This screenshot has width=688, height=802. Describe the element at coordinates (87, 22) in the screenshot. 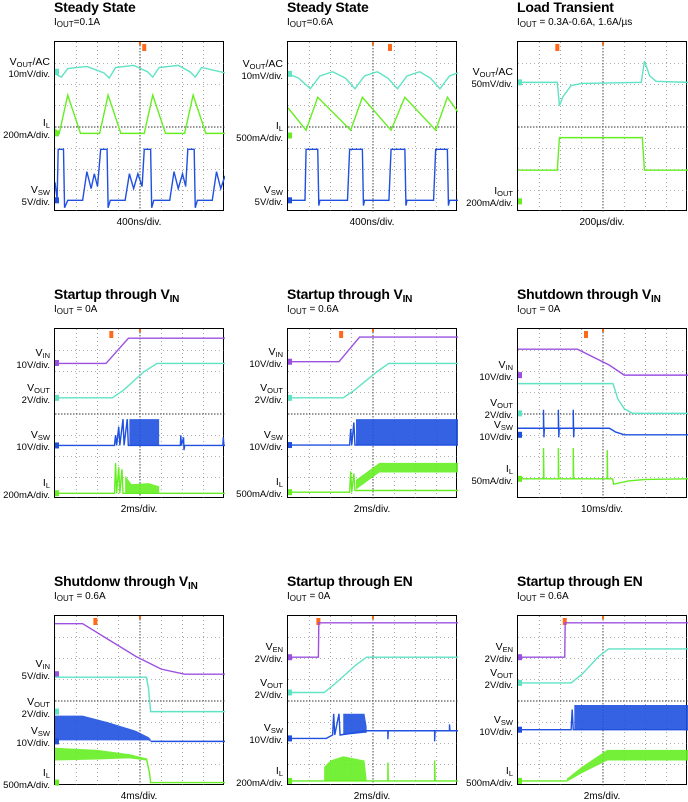

I see `subtitle-value: =0.1A` at that location.